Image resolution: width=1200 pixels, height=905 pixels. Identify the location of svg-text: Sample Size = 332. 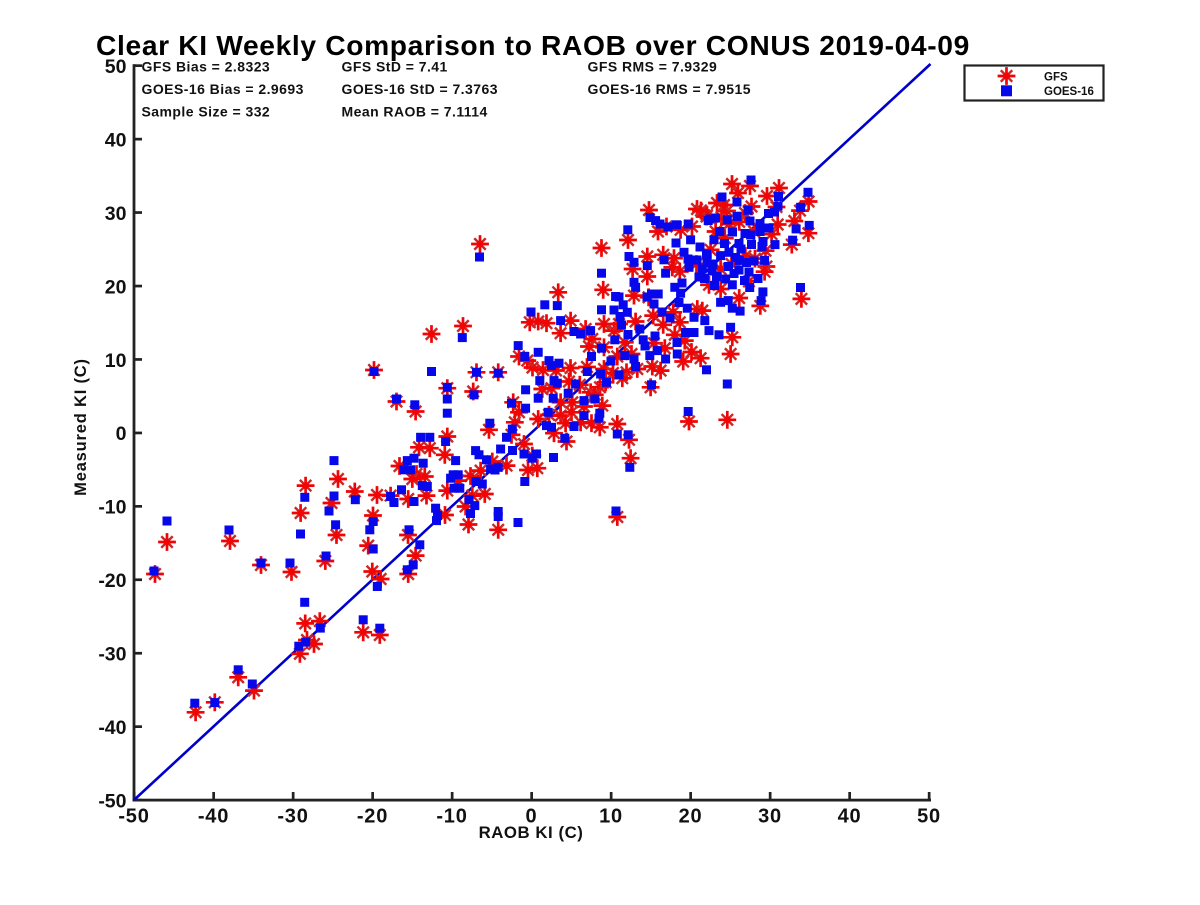
(206, 112).